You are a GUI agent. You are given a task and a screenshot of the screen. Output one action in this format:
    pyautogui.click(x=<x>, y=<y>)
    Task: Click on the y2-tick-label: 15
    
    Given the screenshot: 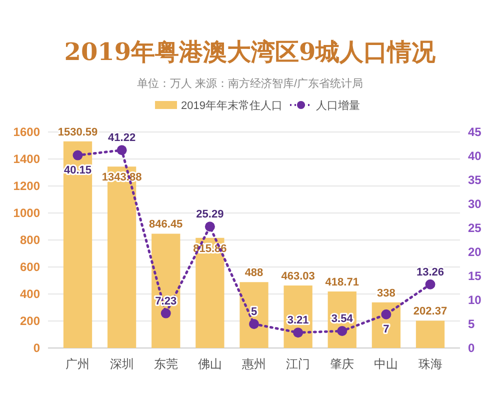 What is the action you would take?
    pyautogui.click(x=475, y=276)
    